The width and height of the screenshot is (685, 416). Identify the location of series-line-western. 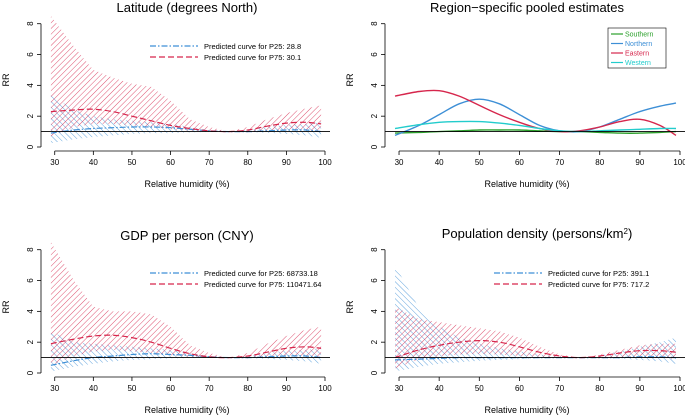
(535, 126).